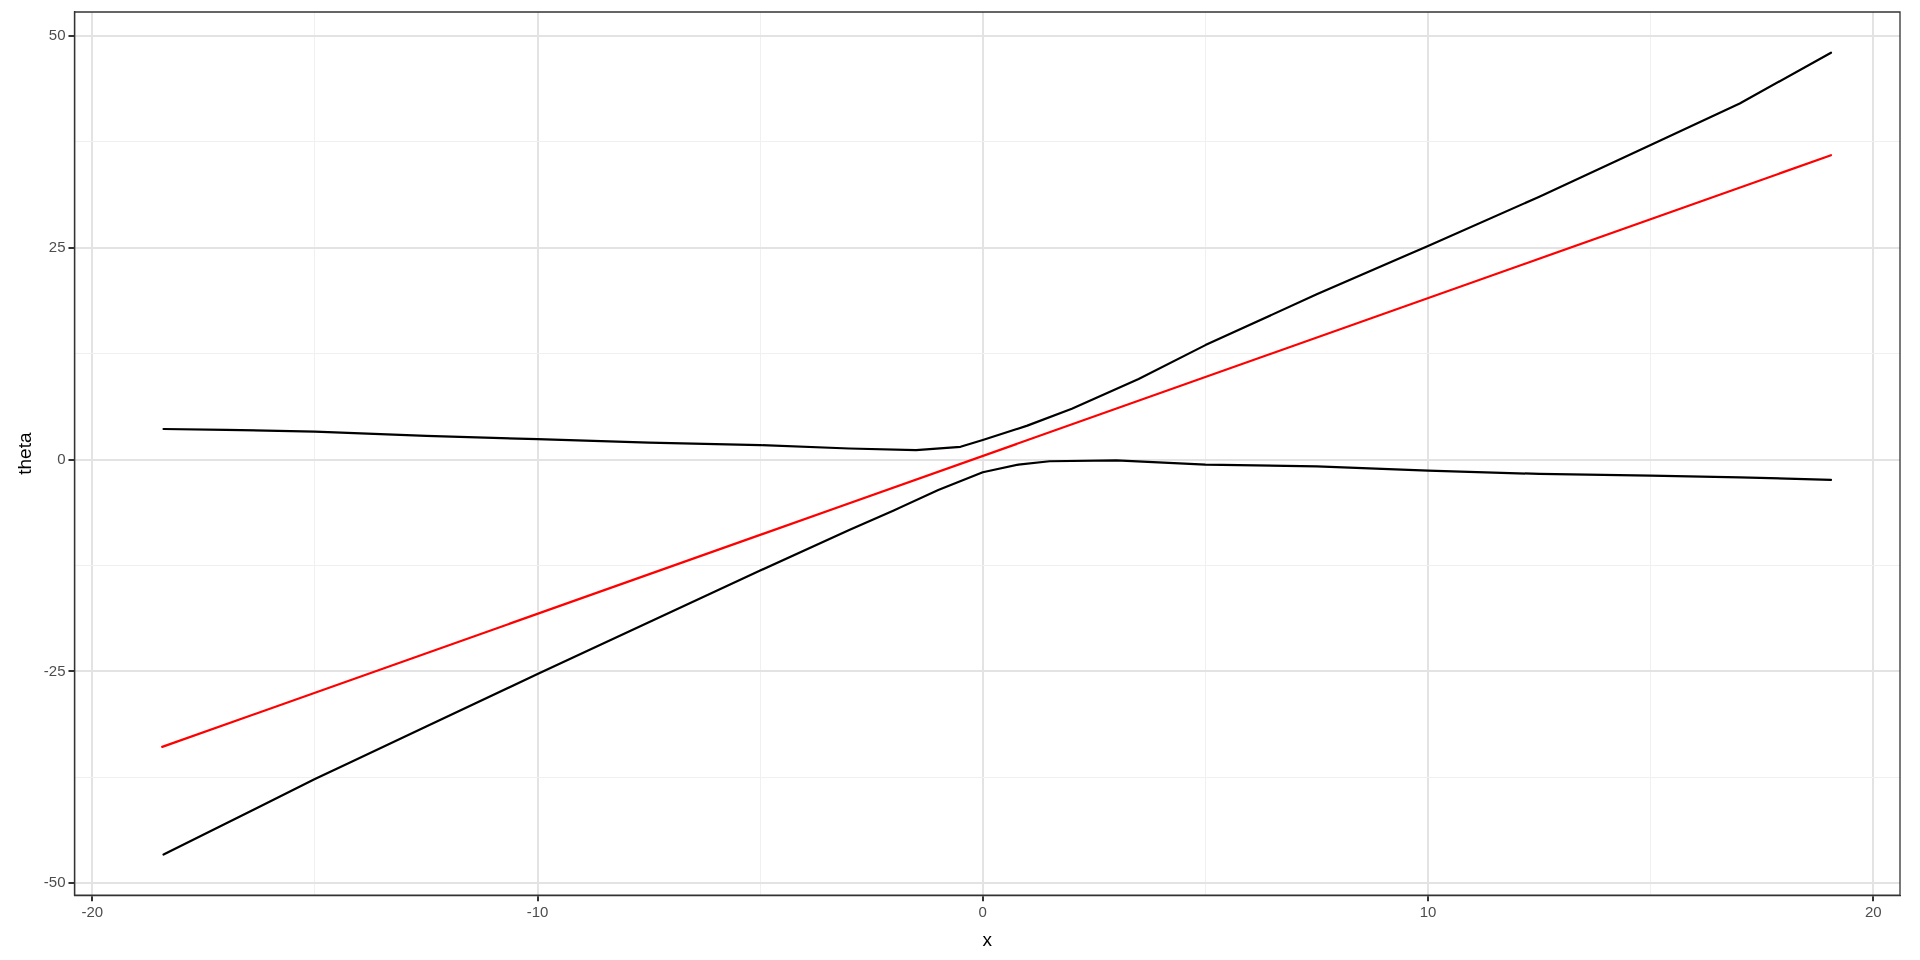 This screenshot has height=960, width=1920. I want to click on y-axis-title: theta, so click(24, 453).